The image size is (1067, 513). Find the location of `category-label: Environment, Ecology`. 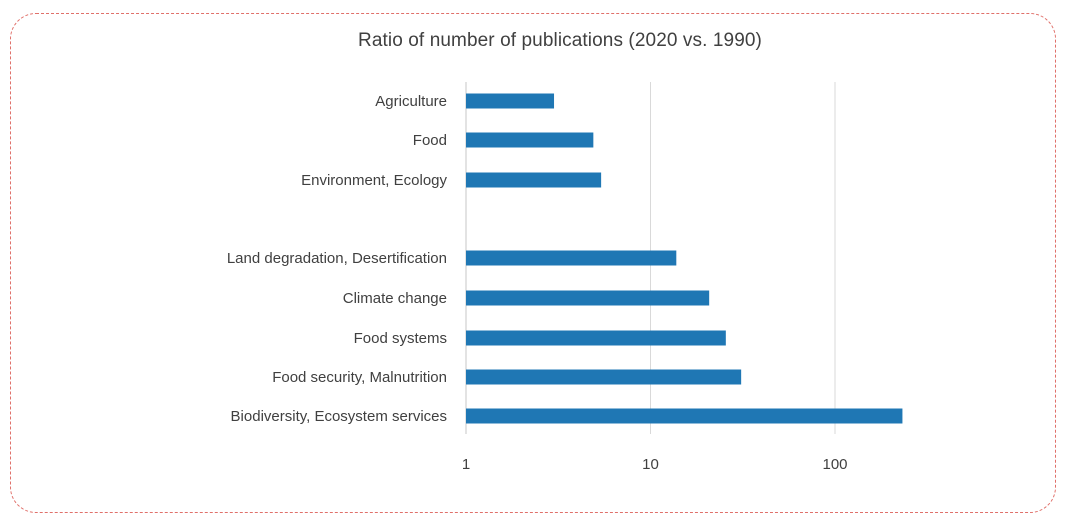

category-label: Environment, Ecology is located at coordinates (374, 180).